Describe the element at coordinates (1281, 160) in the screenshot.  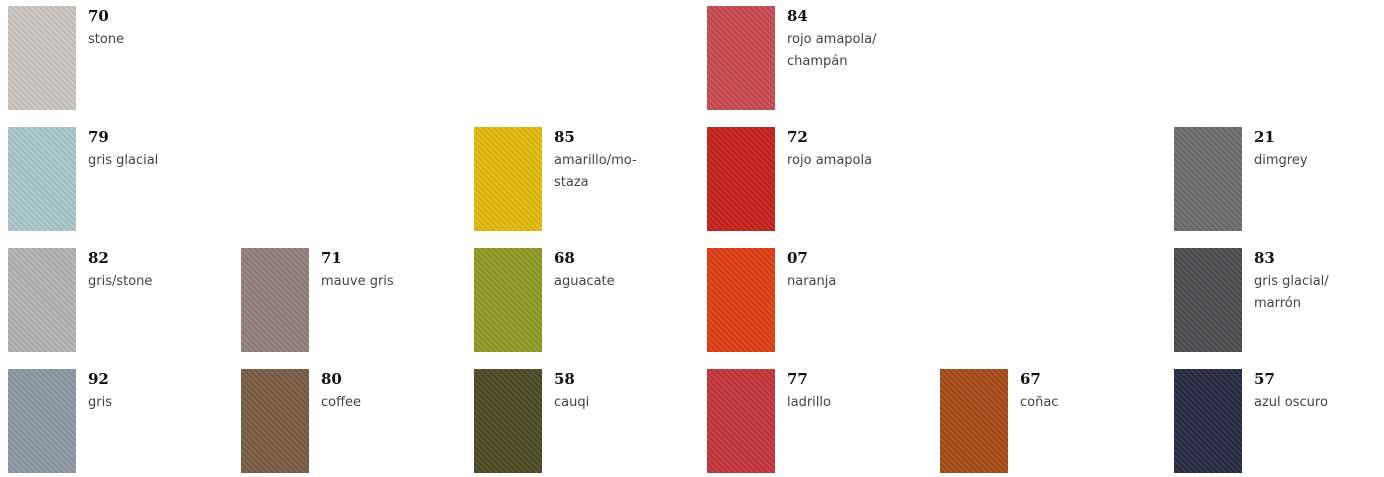
I see `swatch-name: dimgrey` at that location.